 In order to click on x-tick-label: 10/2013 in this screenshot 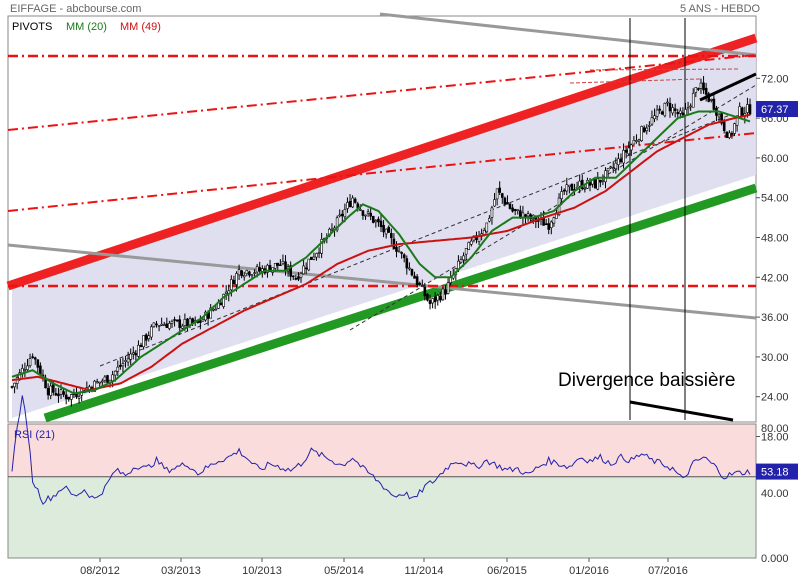, I will do `click(262, 571)`.